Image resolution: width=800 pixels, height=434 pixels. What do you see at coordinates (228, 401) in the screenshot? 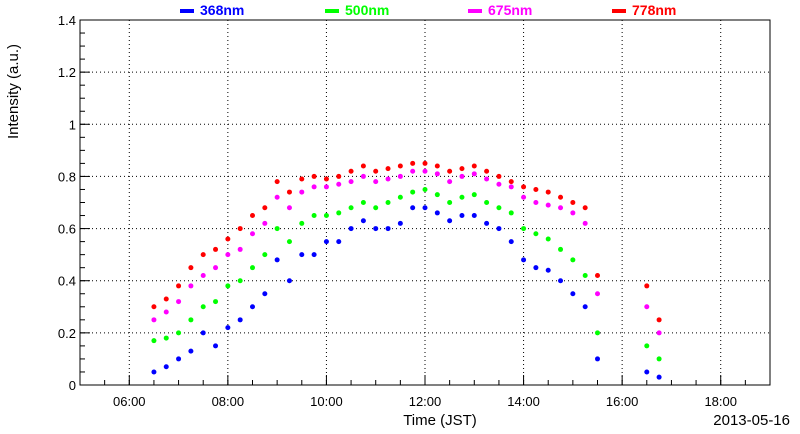
I see `x-tick-label: 08:00` at bounding box center [228, 401].